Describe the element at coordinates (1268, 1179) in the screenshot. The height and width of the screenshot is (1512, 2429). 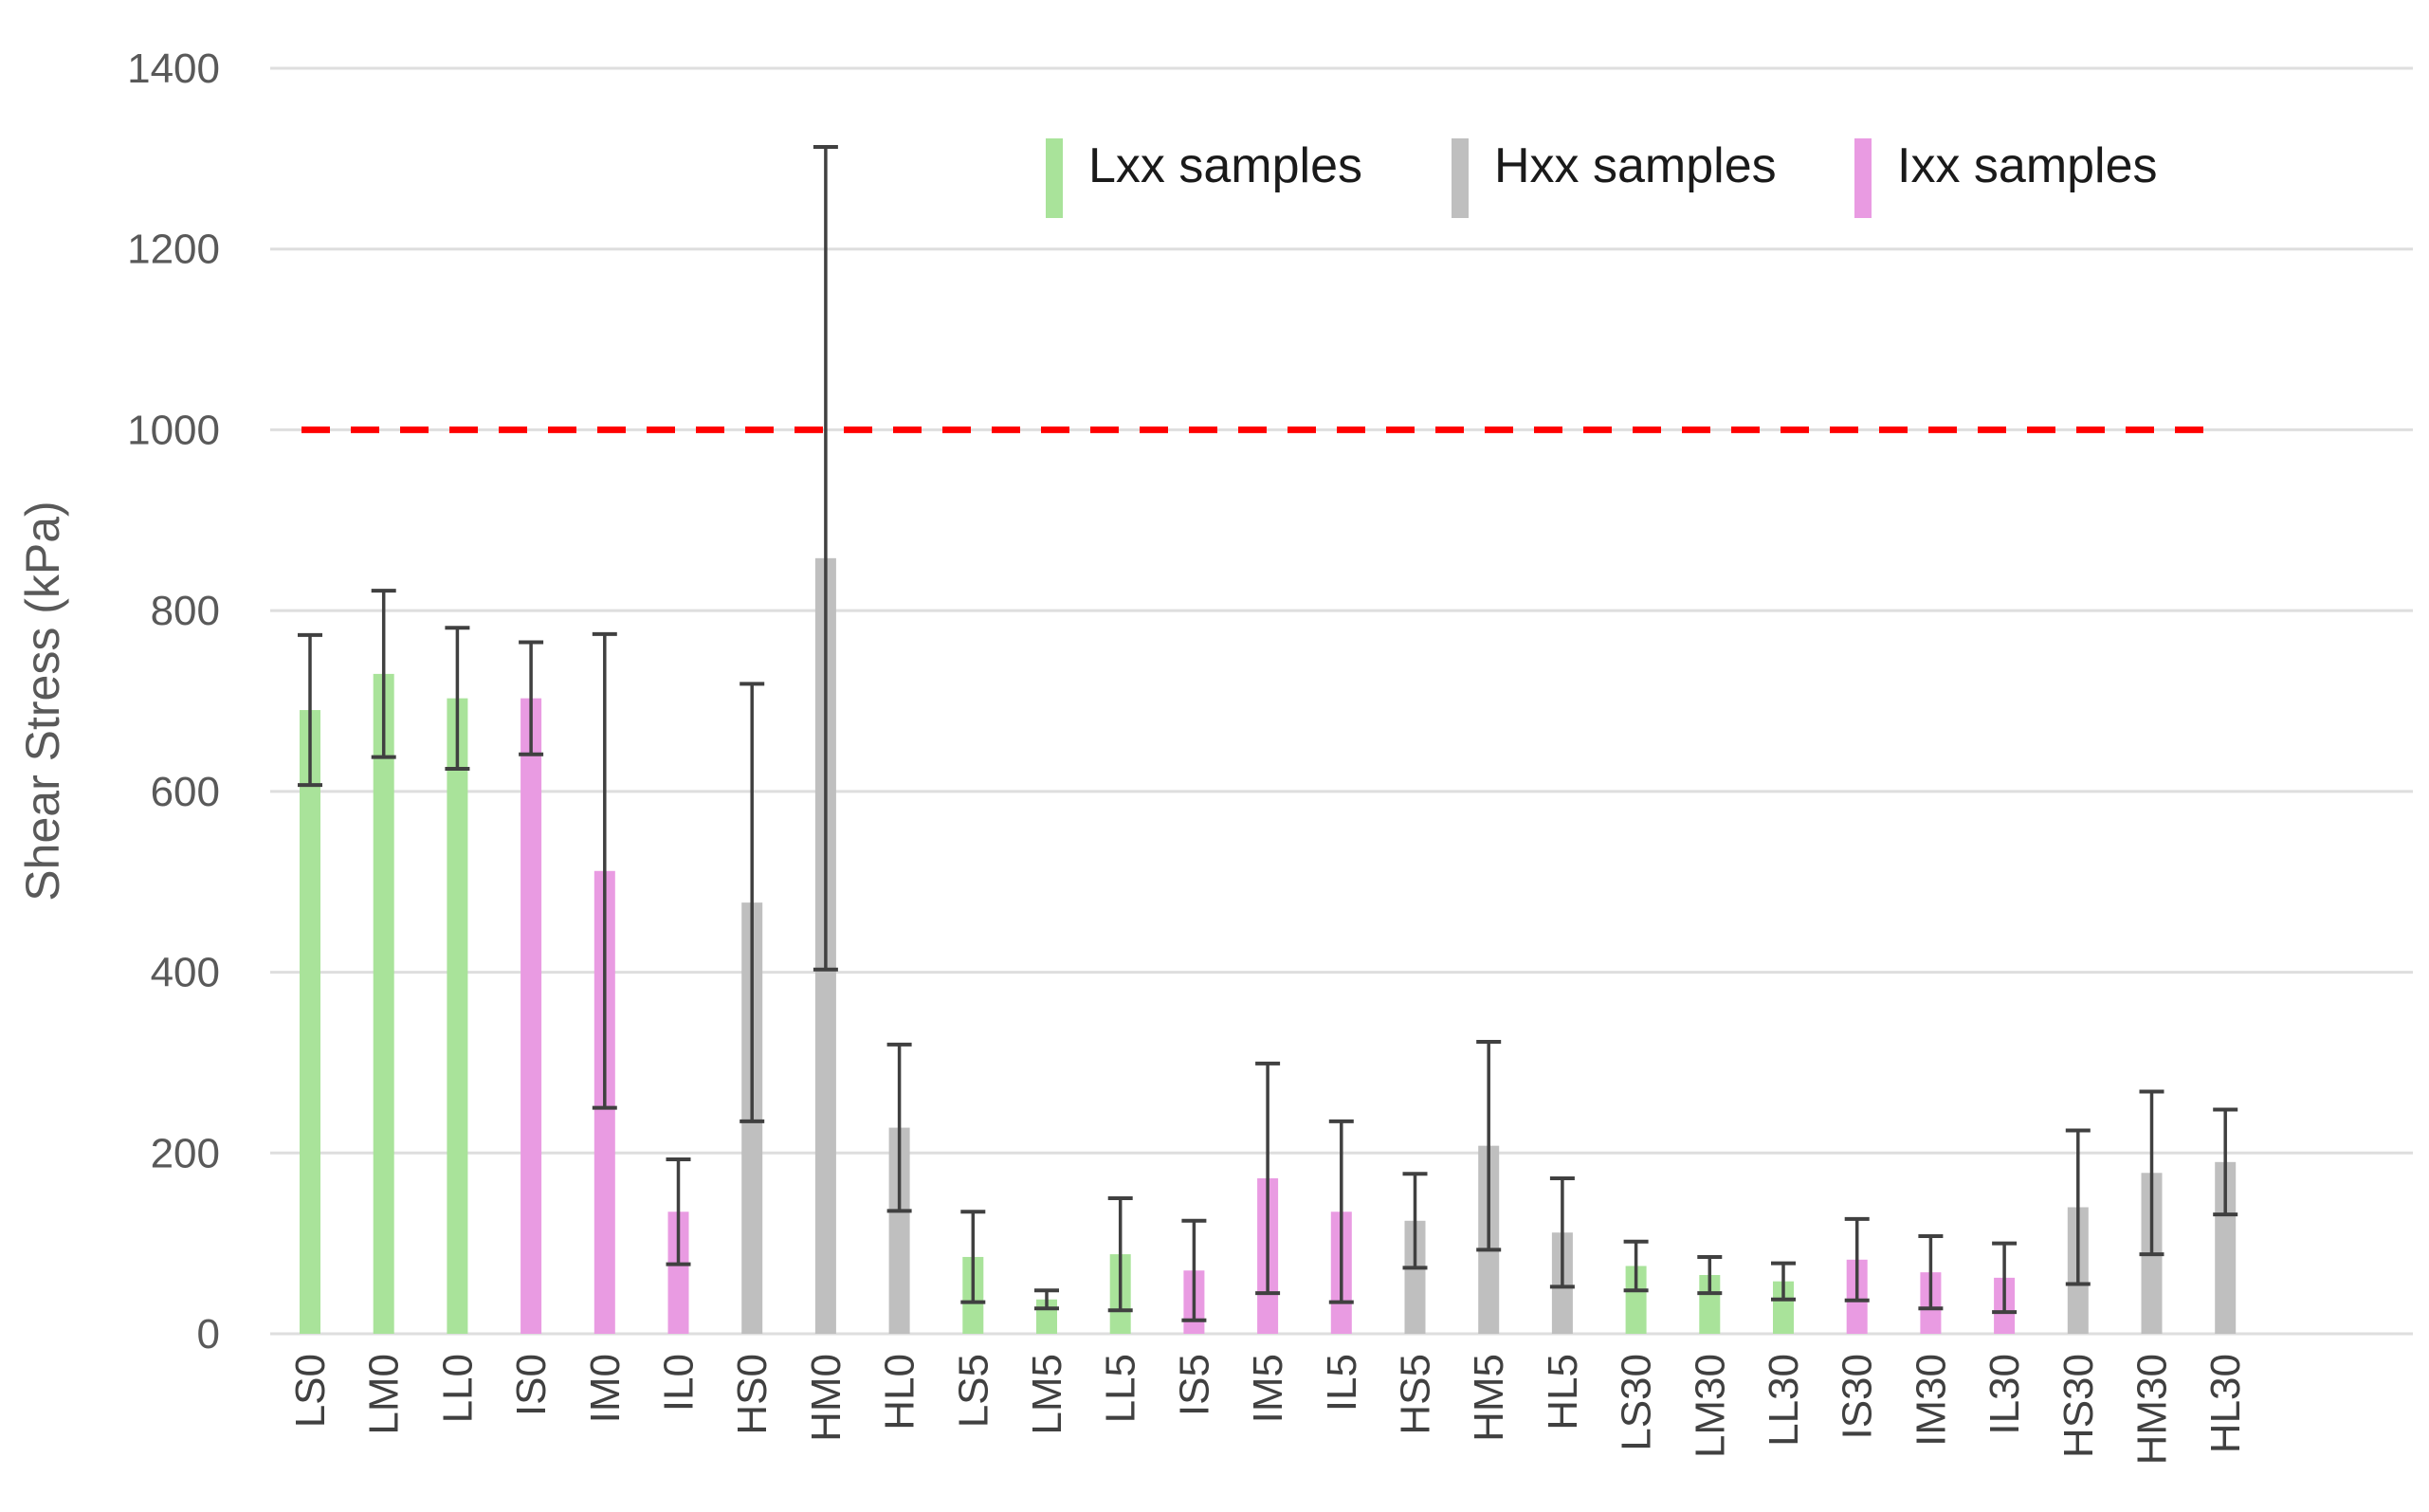
I see `error-bar-IM5` at that location.